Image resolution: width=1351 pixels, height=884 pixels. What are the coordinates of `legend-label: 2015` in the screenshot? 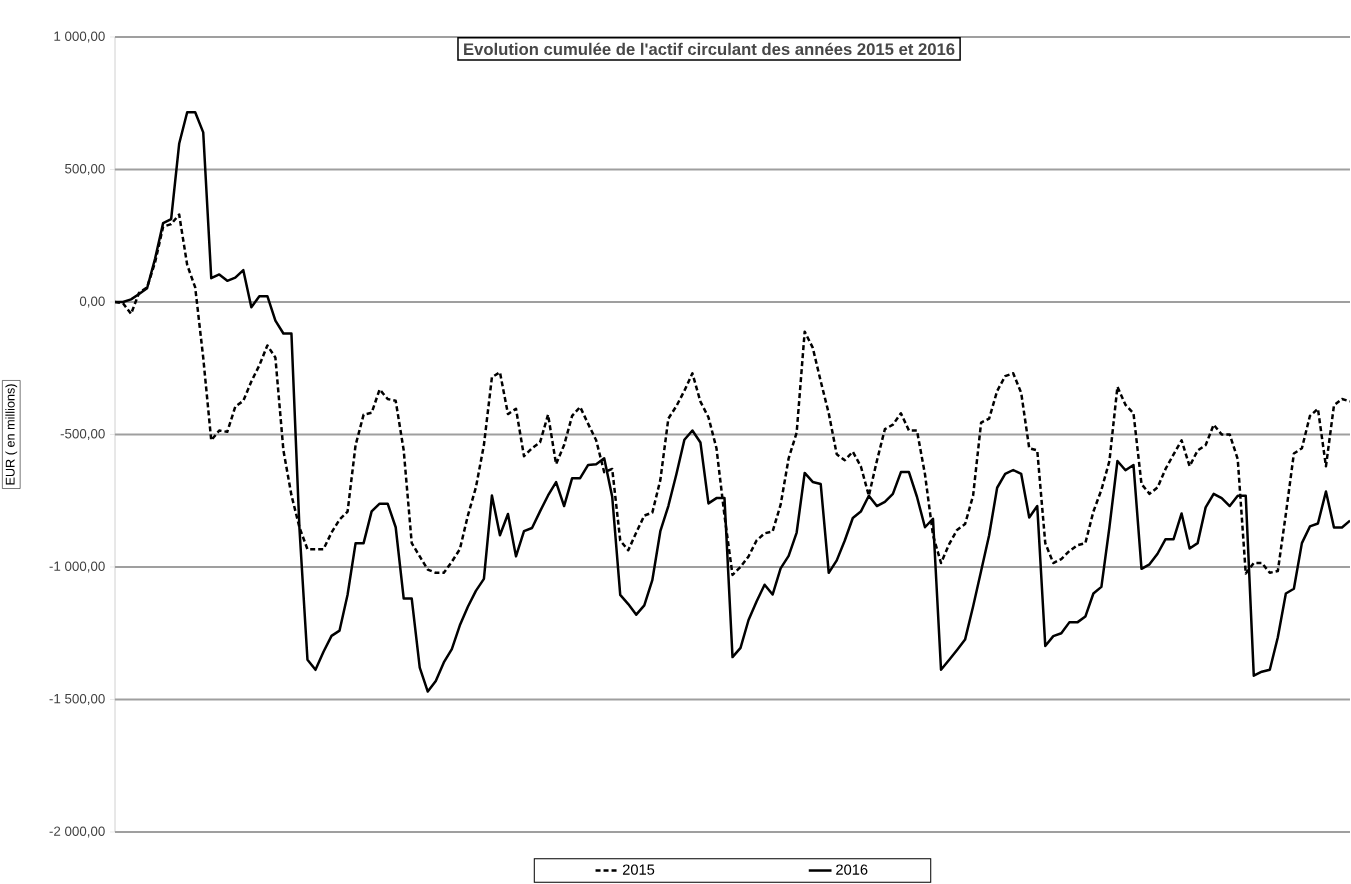 It's located at (638, 869).